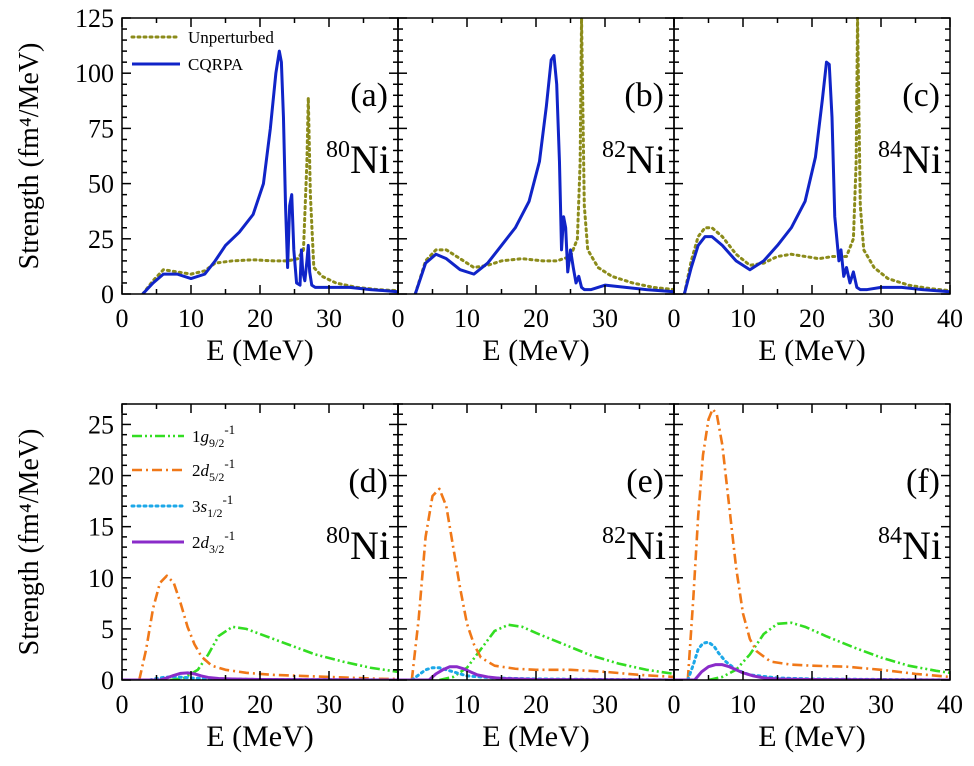 Image resolution: width=974 pixels, height=766 pixels. I want to click on legend-orbital-l: s, so click(204, 506).